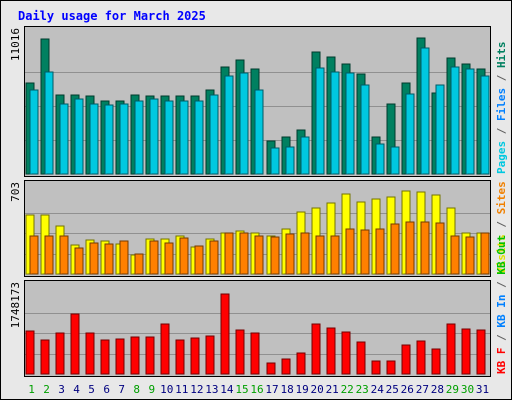 The height and width of the screenshot is (400, 512). I want to click on day-label-20: 20, so click(316, 389).